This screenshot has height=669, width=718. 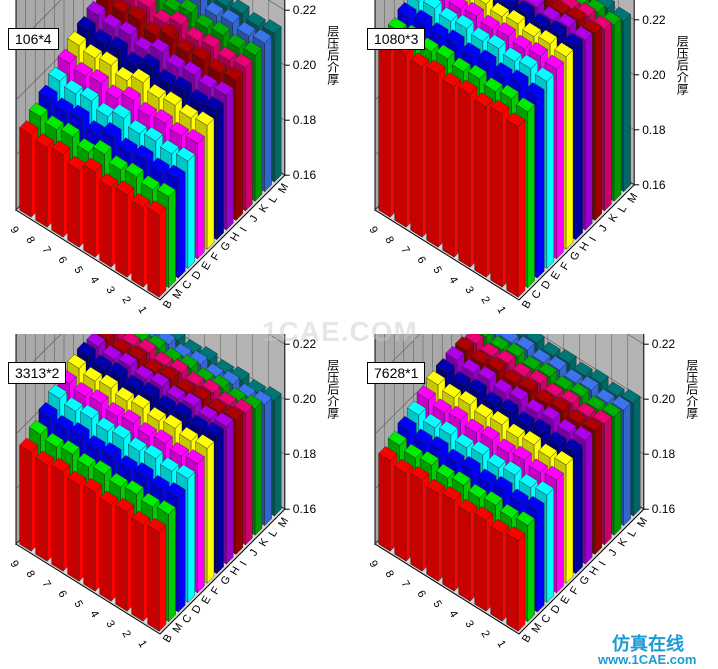 What do you see at coordinates (556, 276) in the screenshot?
I see `column-label: E` at bounding box center [556, 276].